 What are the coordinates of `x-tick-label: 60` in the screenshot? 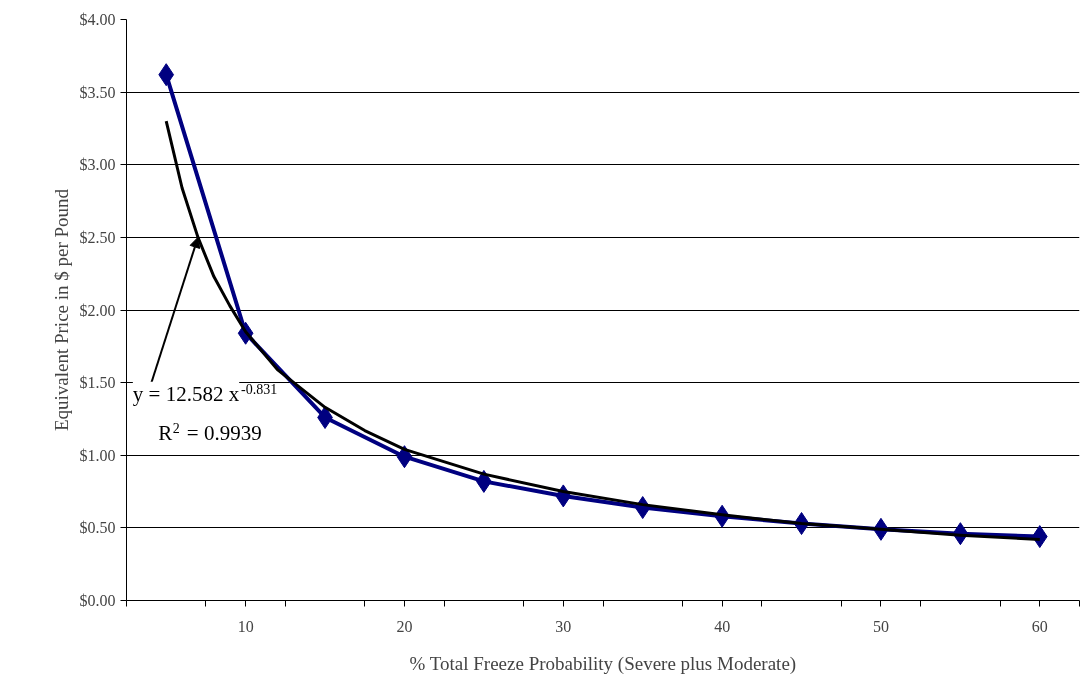 It's located at (1039, 626).